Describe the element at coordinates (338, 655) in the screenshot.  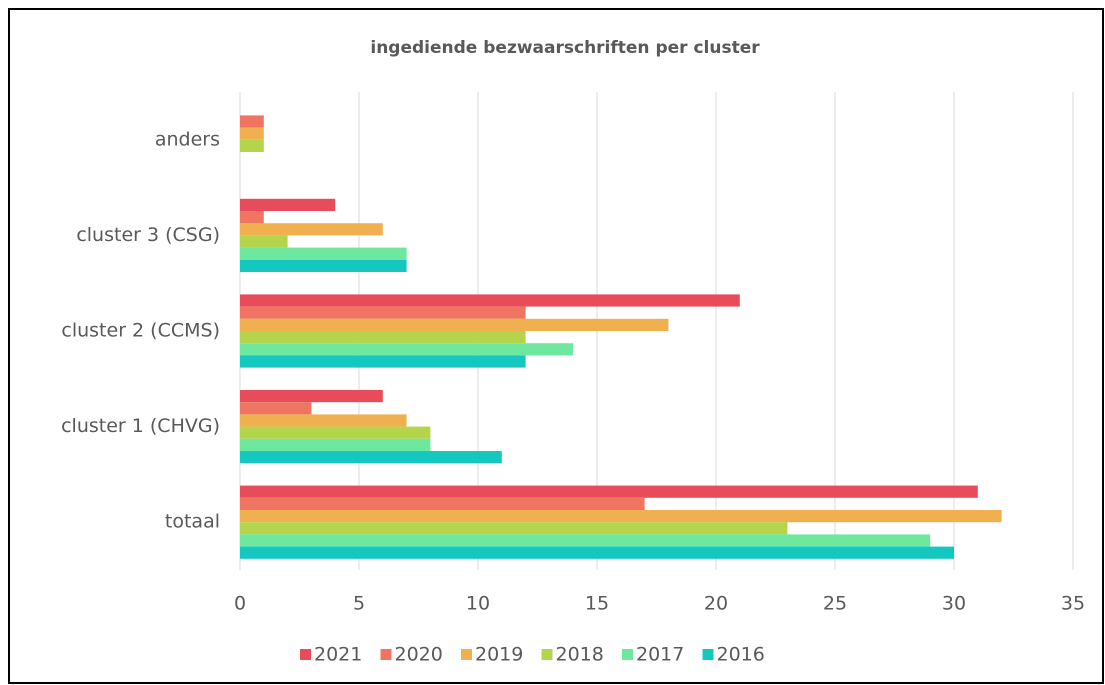
I see `legend-label: 2021` at that location.